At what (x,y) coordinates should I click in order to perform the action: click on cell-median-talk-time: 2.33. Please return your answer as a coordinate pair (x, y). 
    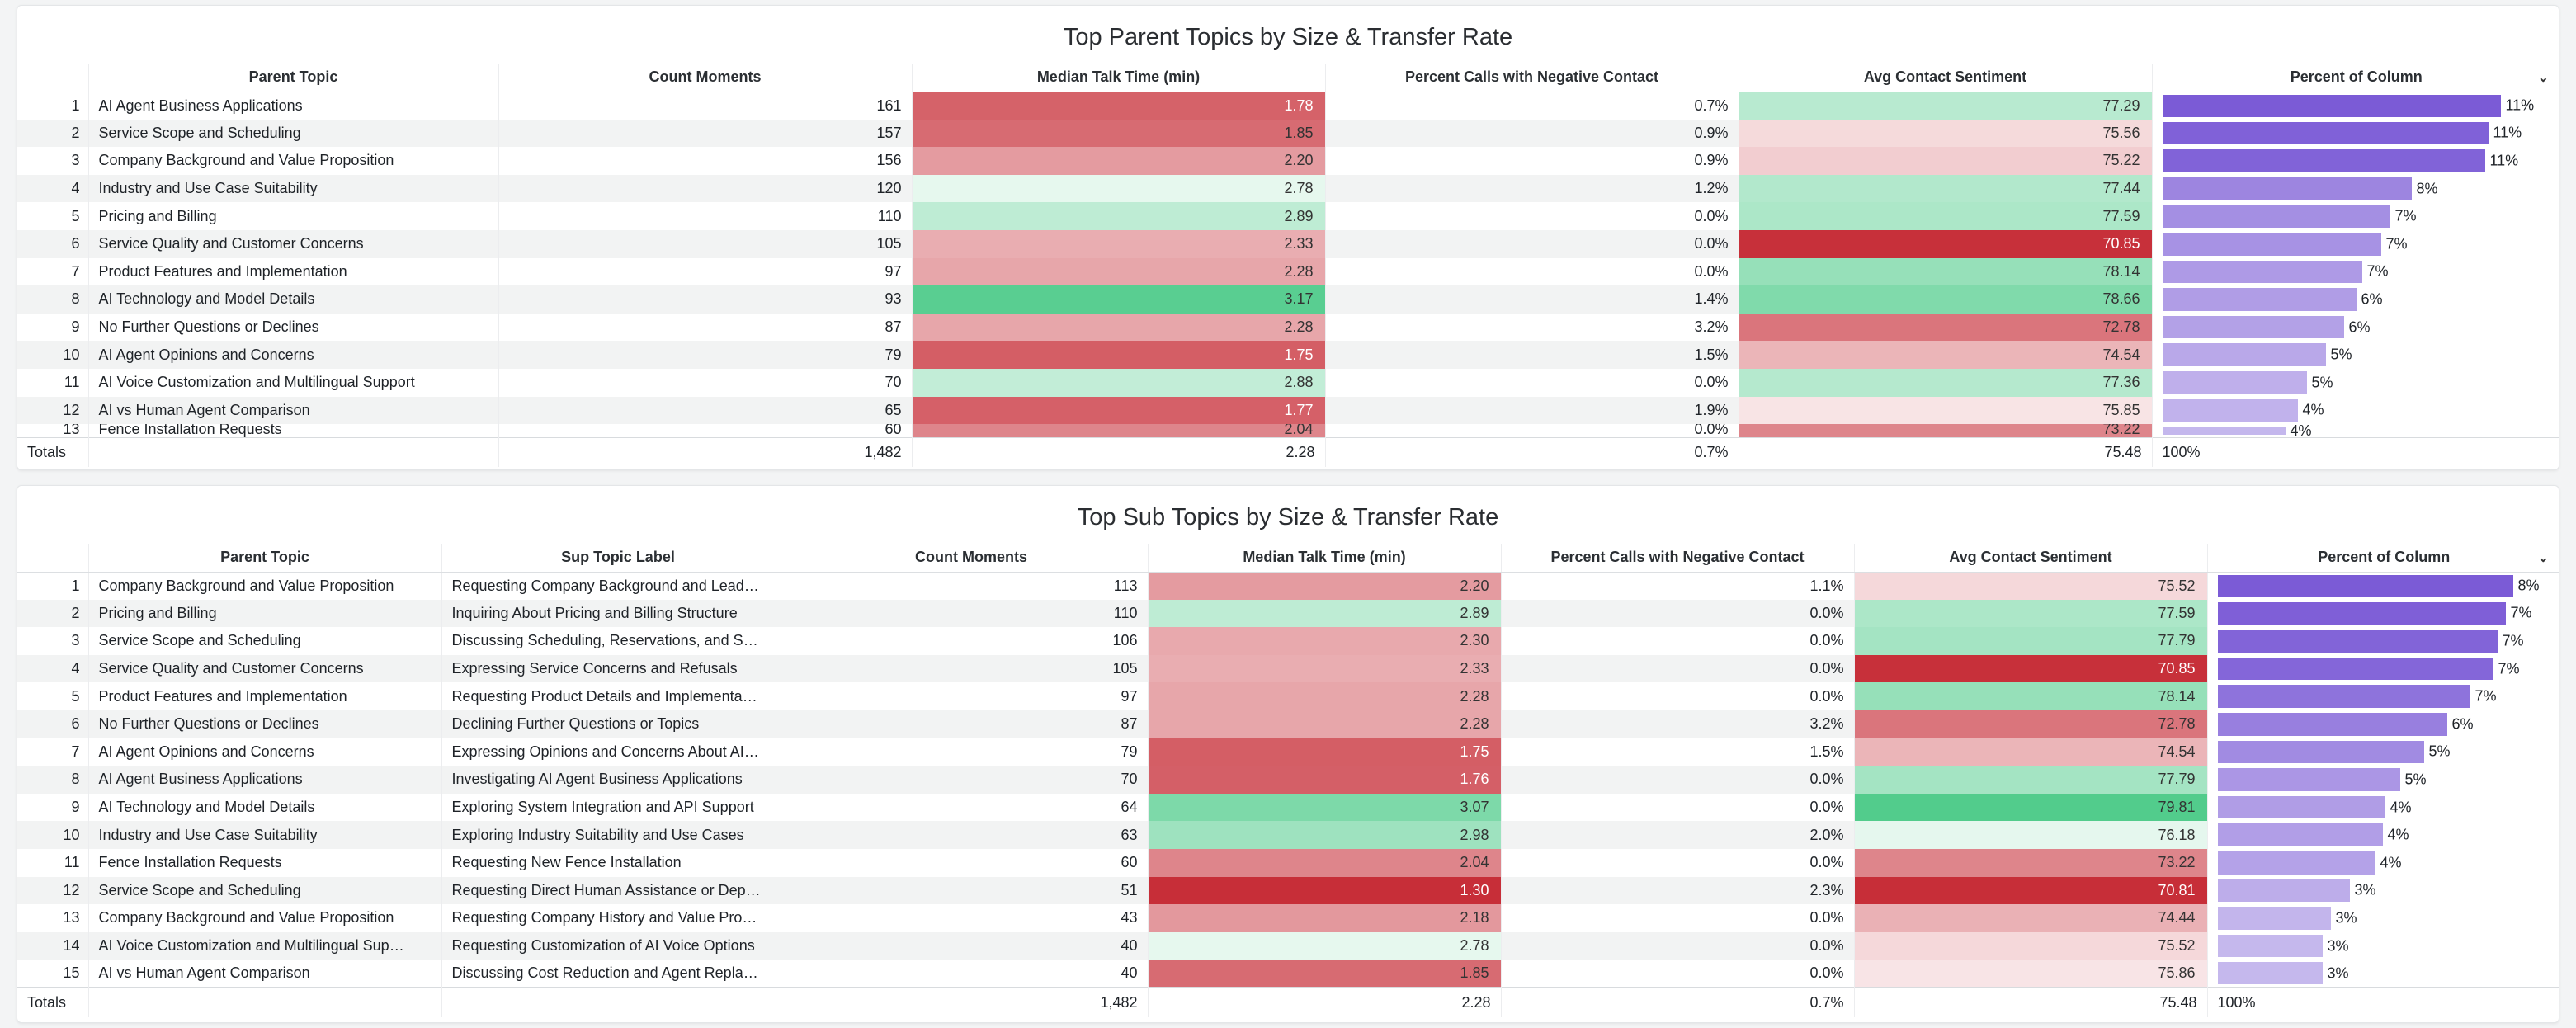
    Looking at the image, I should click on (1325, 668).